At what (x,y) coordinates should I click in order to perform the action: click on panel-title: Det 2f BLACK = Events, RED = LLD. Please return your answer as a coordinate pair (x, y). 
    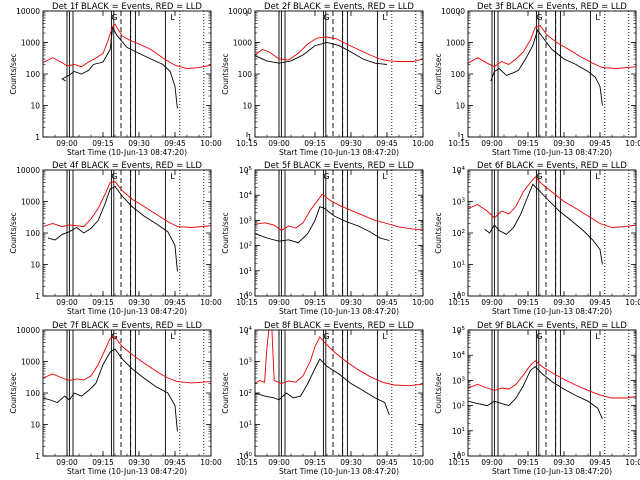
    Looking at the image, I should click on (339, 7).